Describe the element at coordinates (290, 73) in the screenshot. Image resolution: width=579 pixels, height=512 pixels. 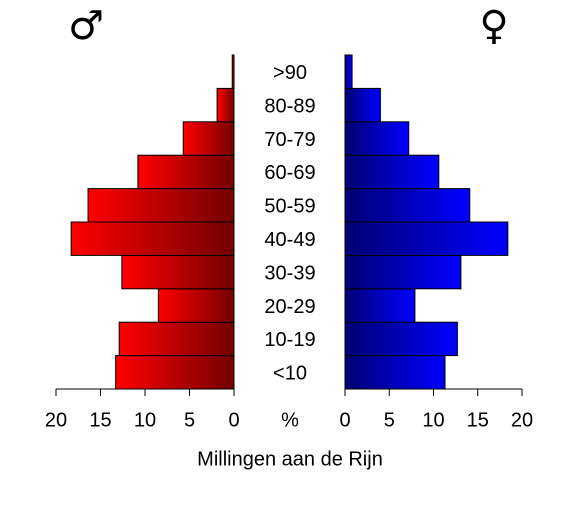
I see `category-label: >90` at that location.